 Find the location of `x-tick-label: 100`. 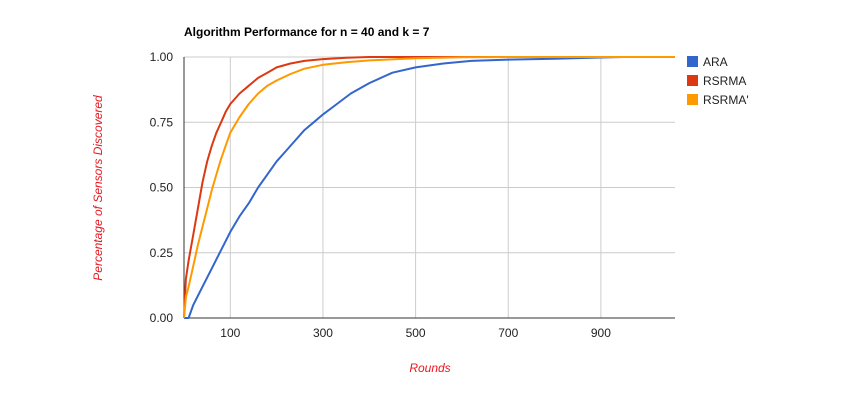

x-tick-label: 100 is located at coordinates (230, 333).